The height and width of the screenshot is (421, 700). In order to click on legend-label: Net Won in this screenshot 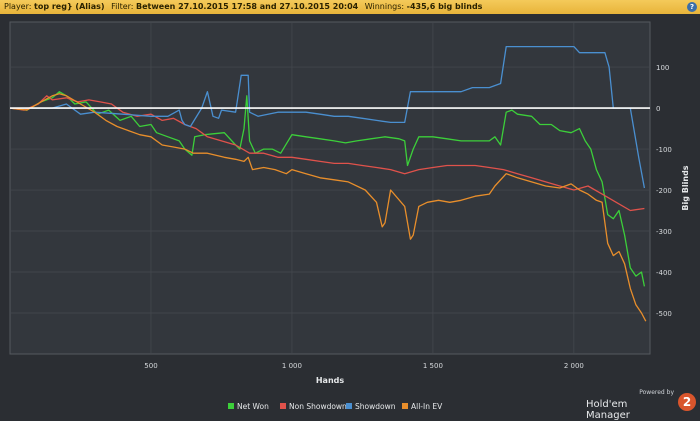, I will do `click(253, 406)`.